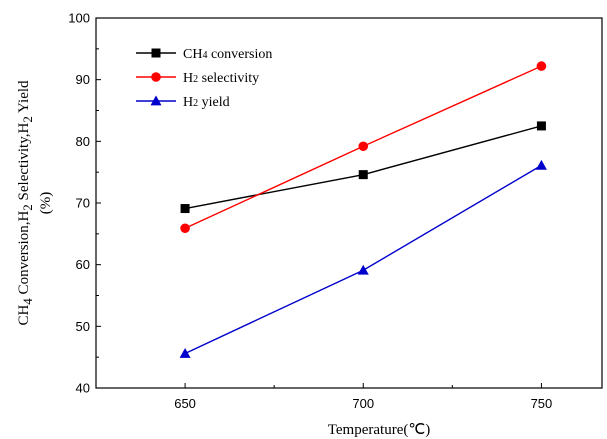 Image resolution: width=607 pixels, height=439 pixels. I want to click on x-tick-label: 700, so click(363, 403).